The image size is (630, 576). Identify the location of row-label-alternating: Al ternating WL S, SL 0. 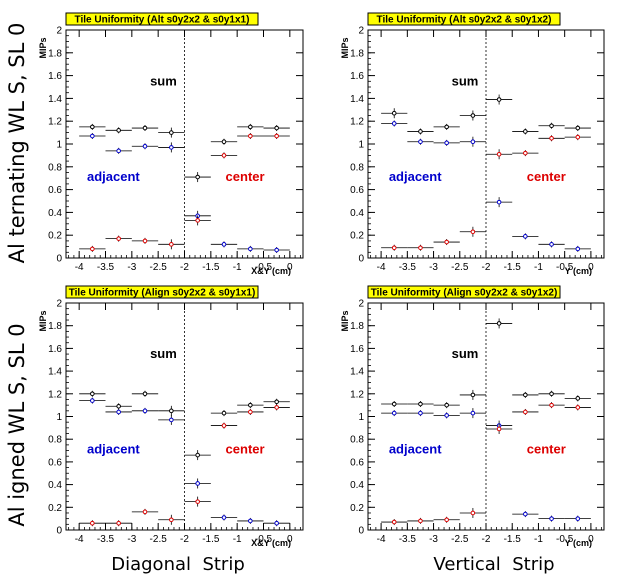
(17, 143).